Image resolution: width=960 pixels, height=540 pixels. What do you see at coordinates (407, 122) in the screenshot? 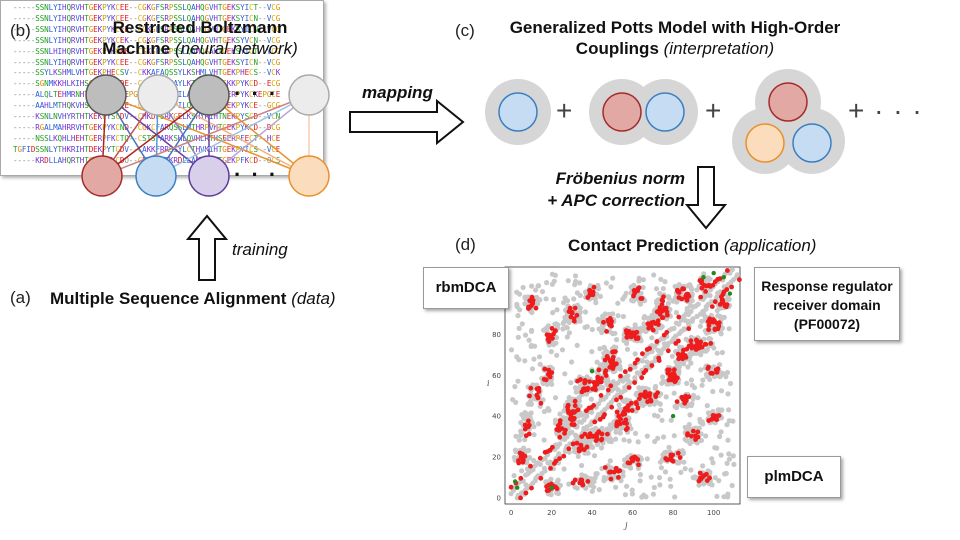
I see `mapping-arrow-icon` at bounding box center [407, 122].